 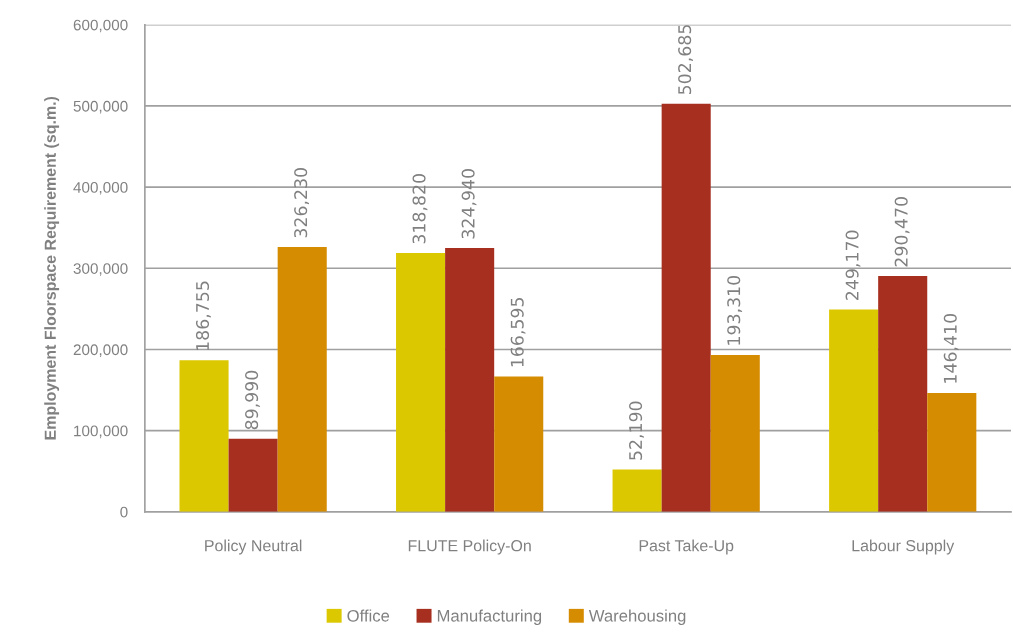 I want to click on x-tick-label: FLUTE Policy-On, so click(x=469, y=547).